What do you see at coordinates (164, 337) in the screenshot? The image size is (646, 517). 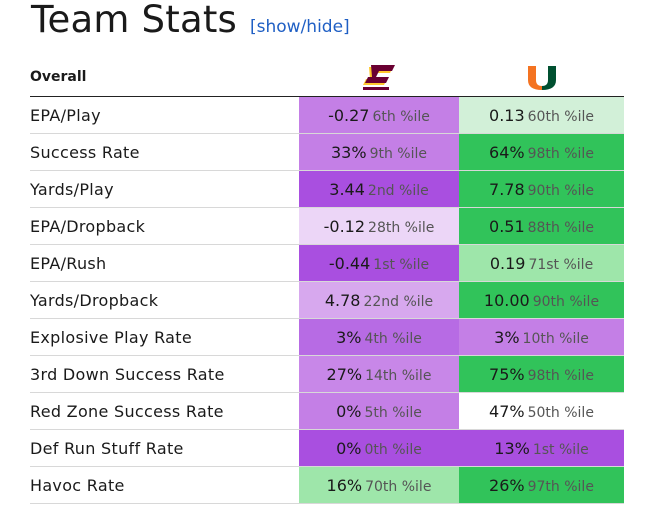 I see `metric-label: Explosive Play Rate` at bounding box center [164, 337].